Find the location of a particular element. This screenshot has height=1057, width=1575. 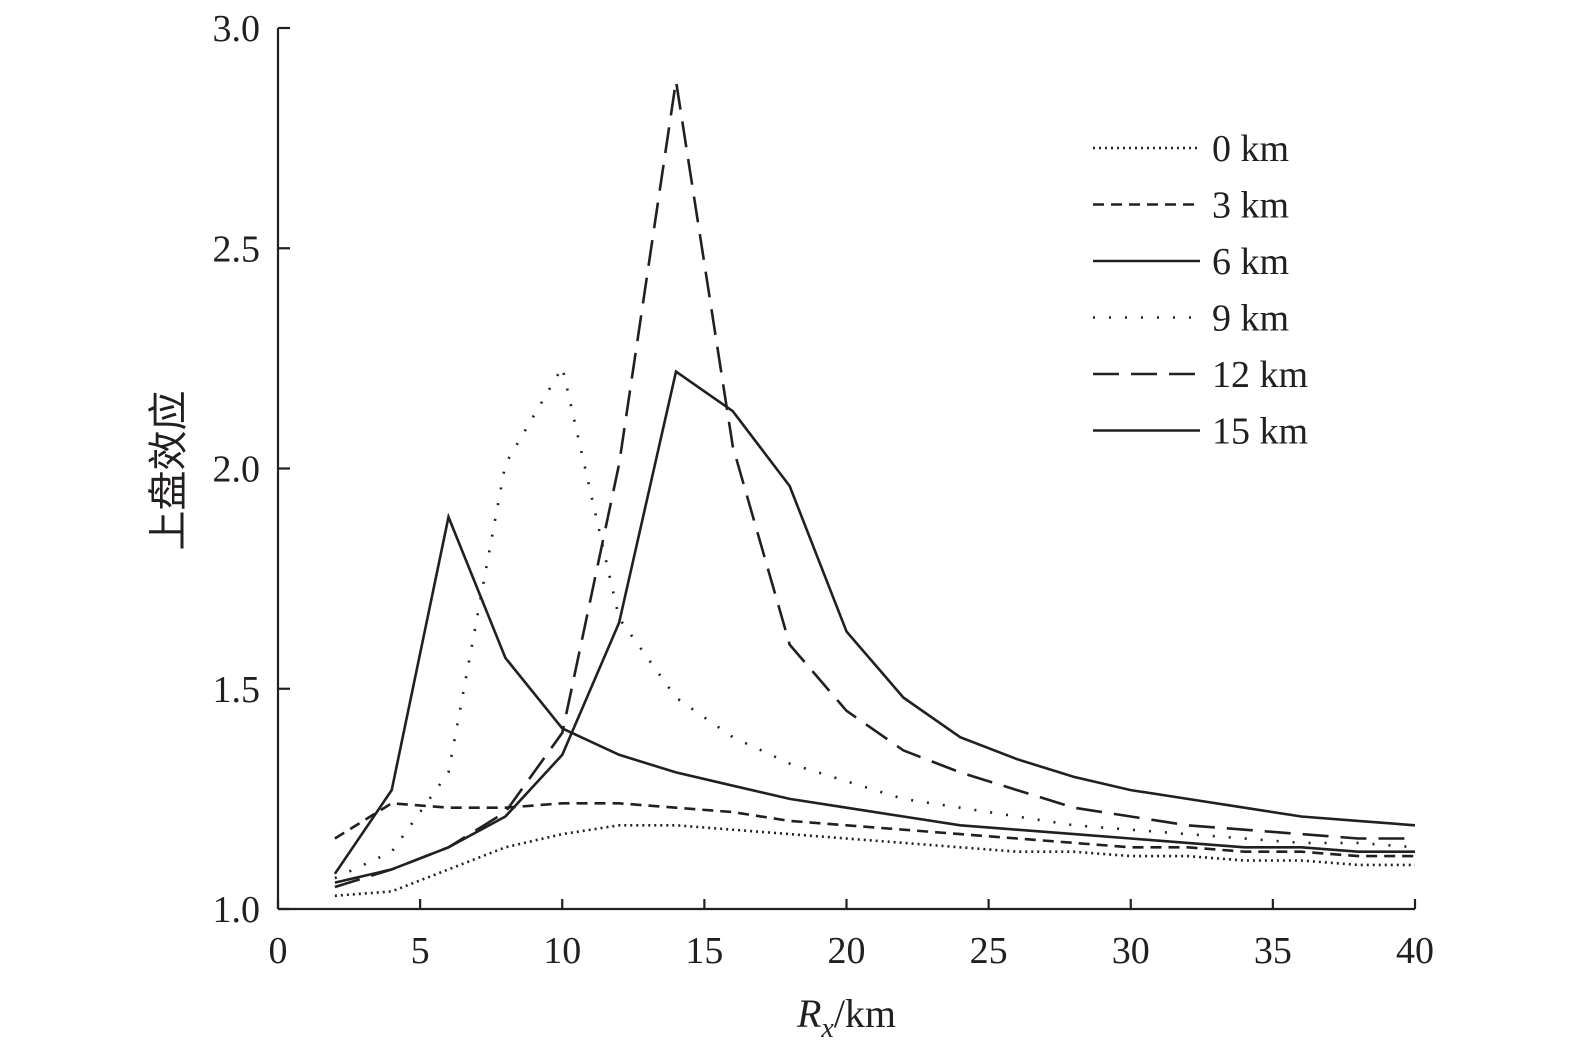

x-ticks: 0 5 10 15 20 25 30 35 40 is located at coordinates (851, 935).